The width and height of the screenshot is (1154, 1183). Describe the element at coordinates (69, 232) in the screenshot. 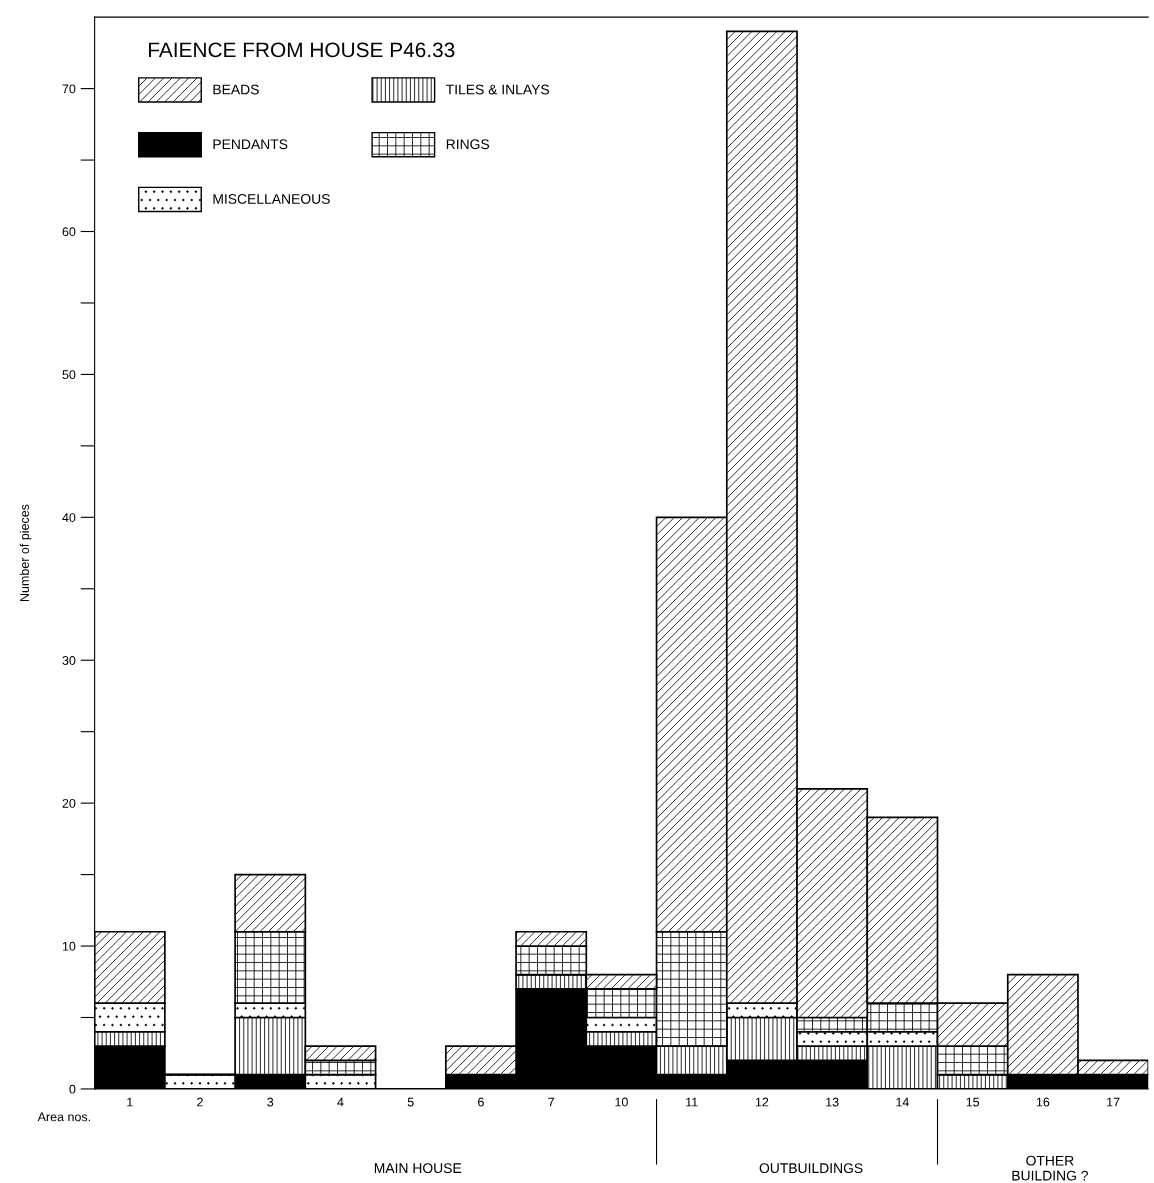

I see `y-tick-label: 60` at that location.